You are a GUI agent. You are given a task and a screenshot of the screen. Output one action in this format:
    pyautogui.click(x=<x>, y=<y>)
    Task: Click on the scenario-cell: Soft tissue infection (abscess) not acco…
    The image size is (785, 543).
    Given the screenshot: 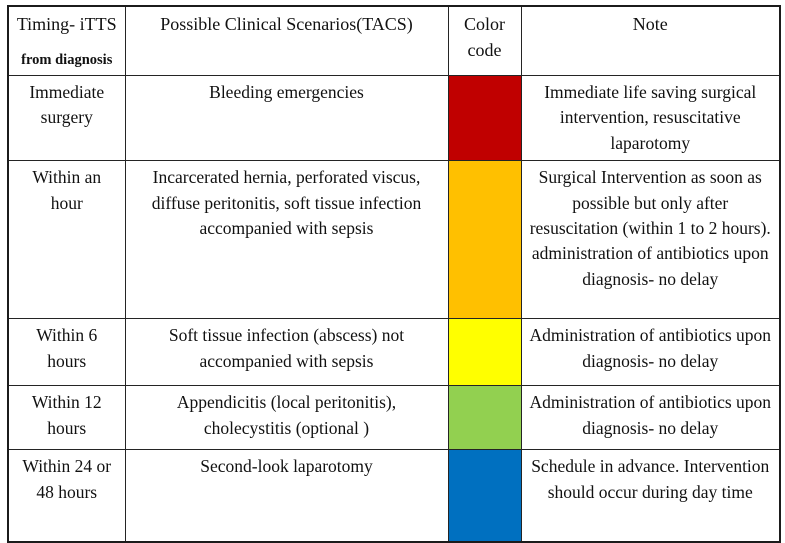 What is the action you would take?
    pyautogui.click(x=286, y=352)
    